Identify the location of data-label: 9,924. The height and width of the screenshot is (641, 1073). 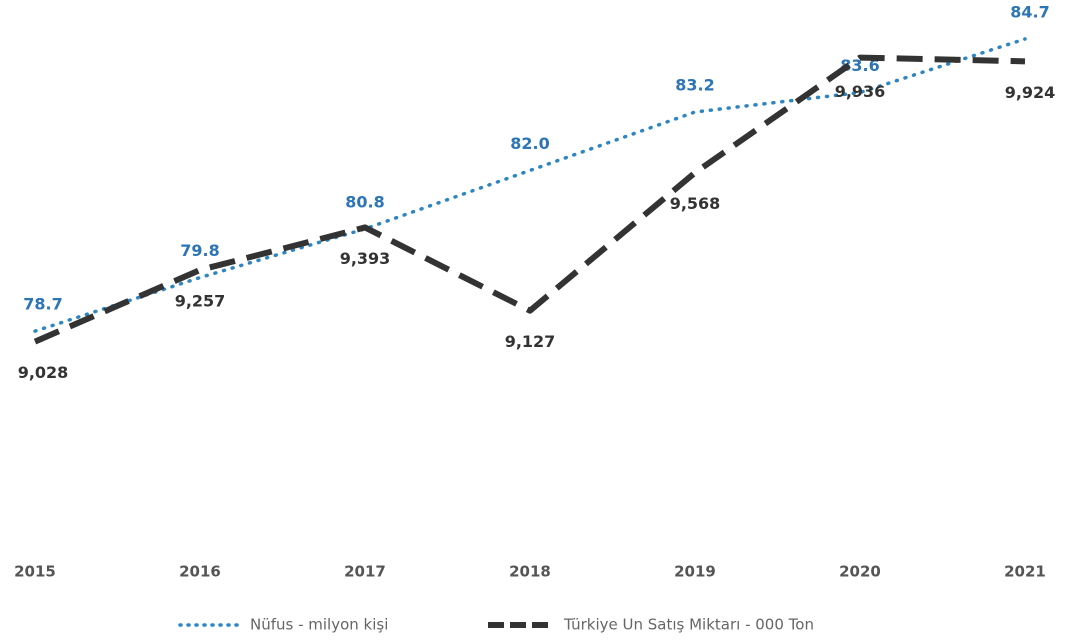
(1030, 92).